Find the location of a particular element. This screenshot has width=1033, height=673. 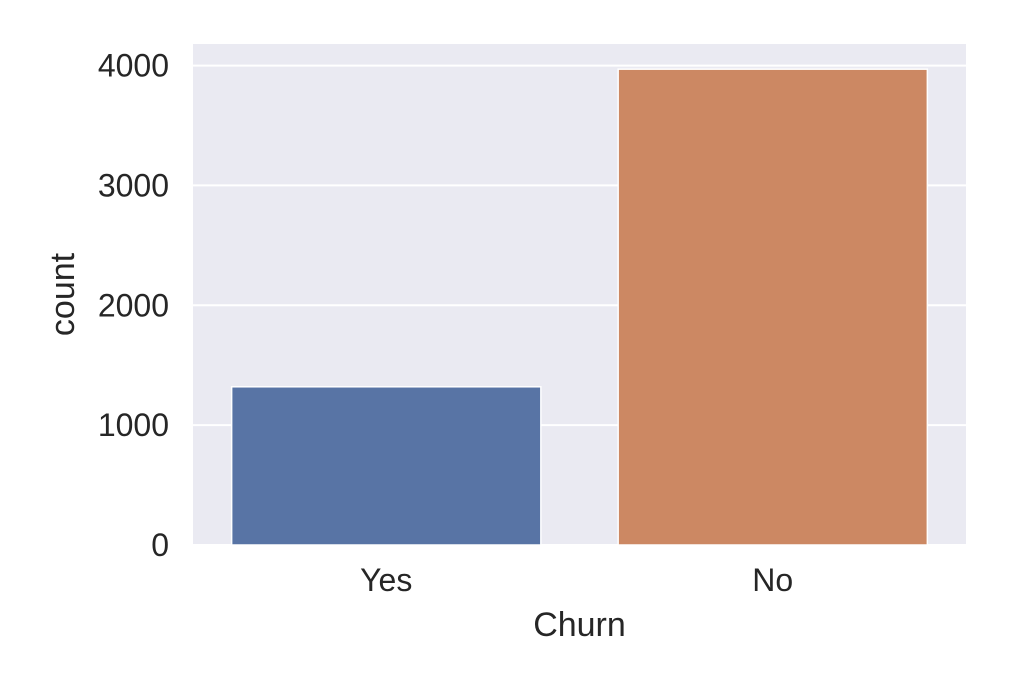

x-tick-label: No is located at coordinates (772, 580).